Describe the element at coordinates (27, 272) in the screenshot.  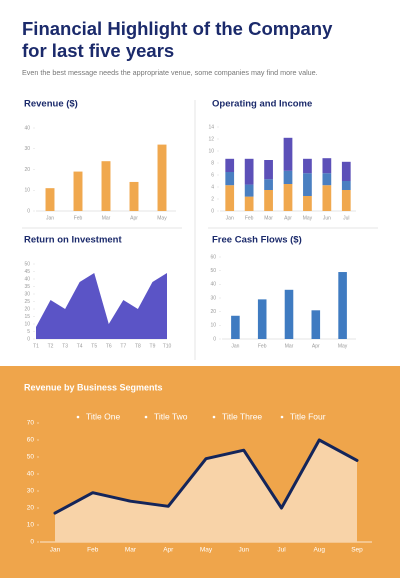
I see `y-tick-label: 45` at that location.